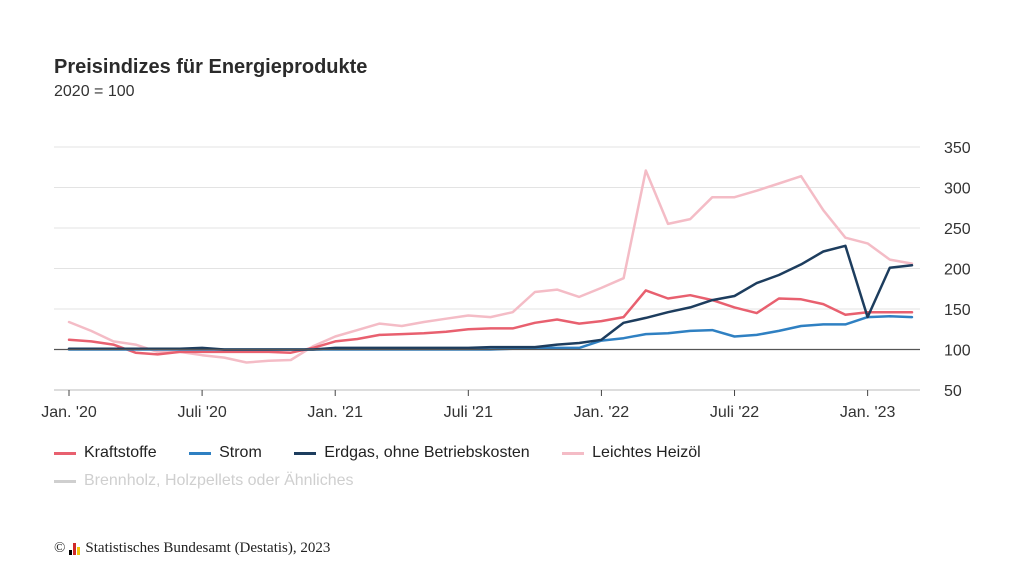  What do you see at coordinates (69, 412) in the screenshot?
I see `x-tick-label: Jan. '20` at bounding box center [69, 412].